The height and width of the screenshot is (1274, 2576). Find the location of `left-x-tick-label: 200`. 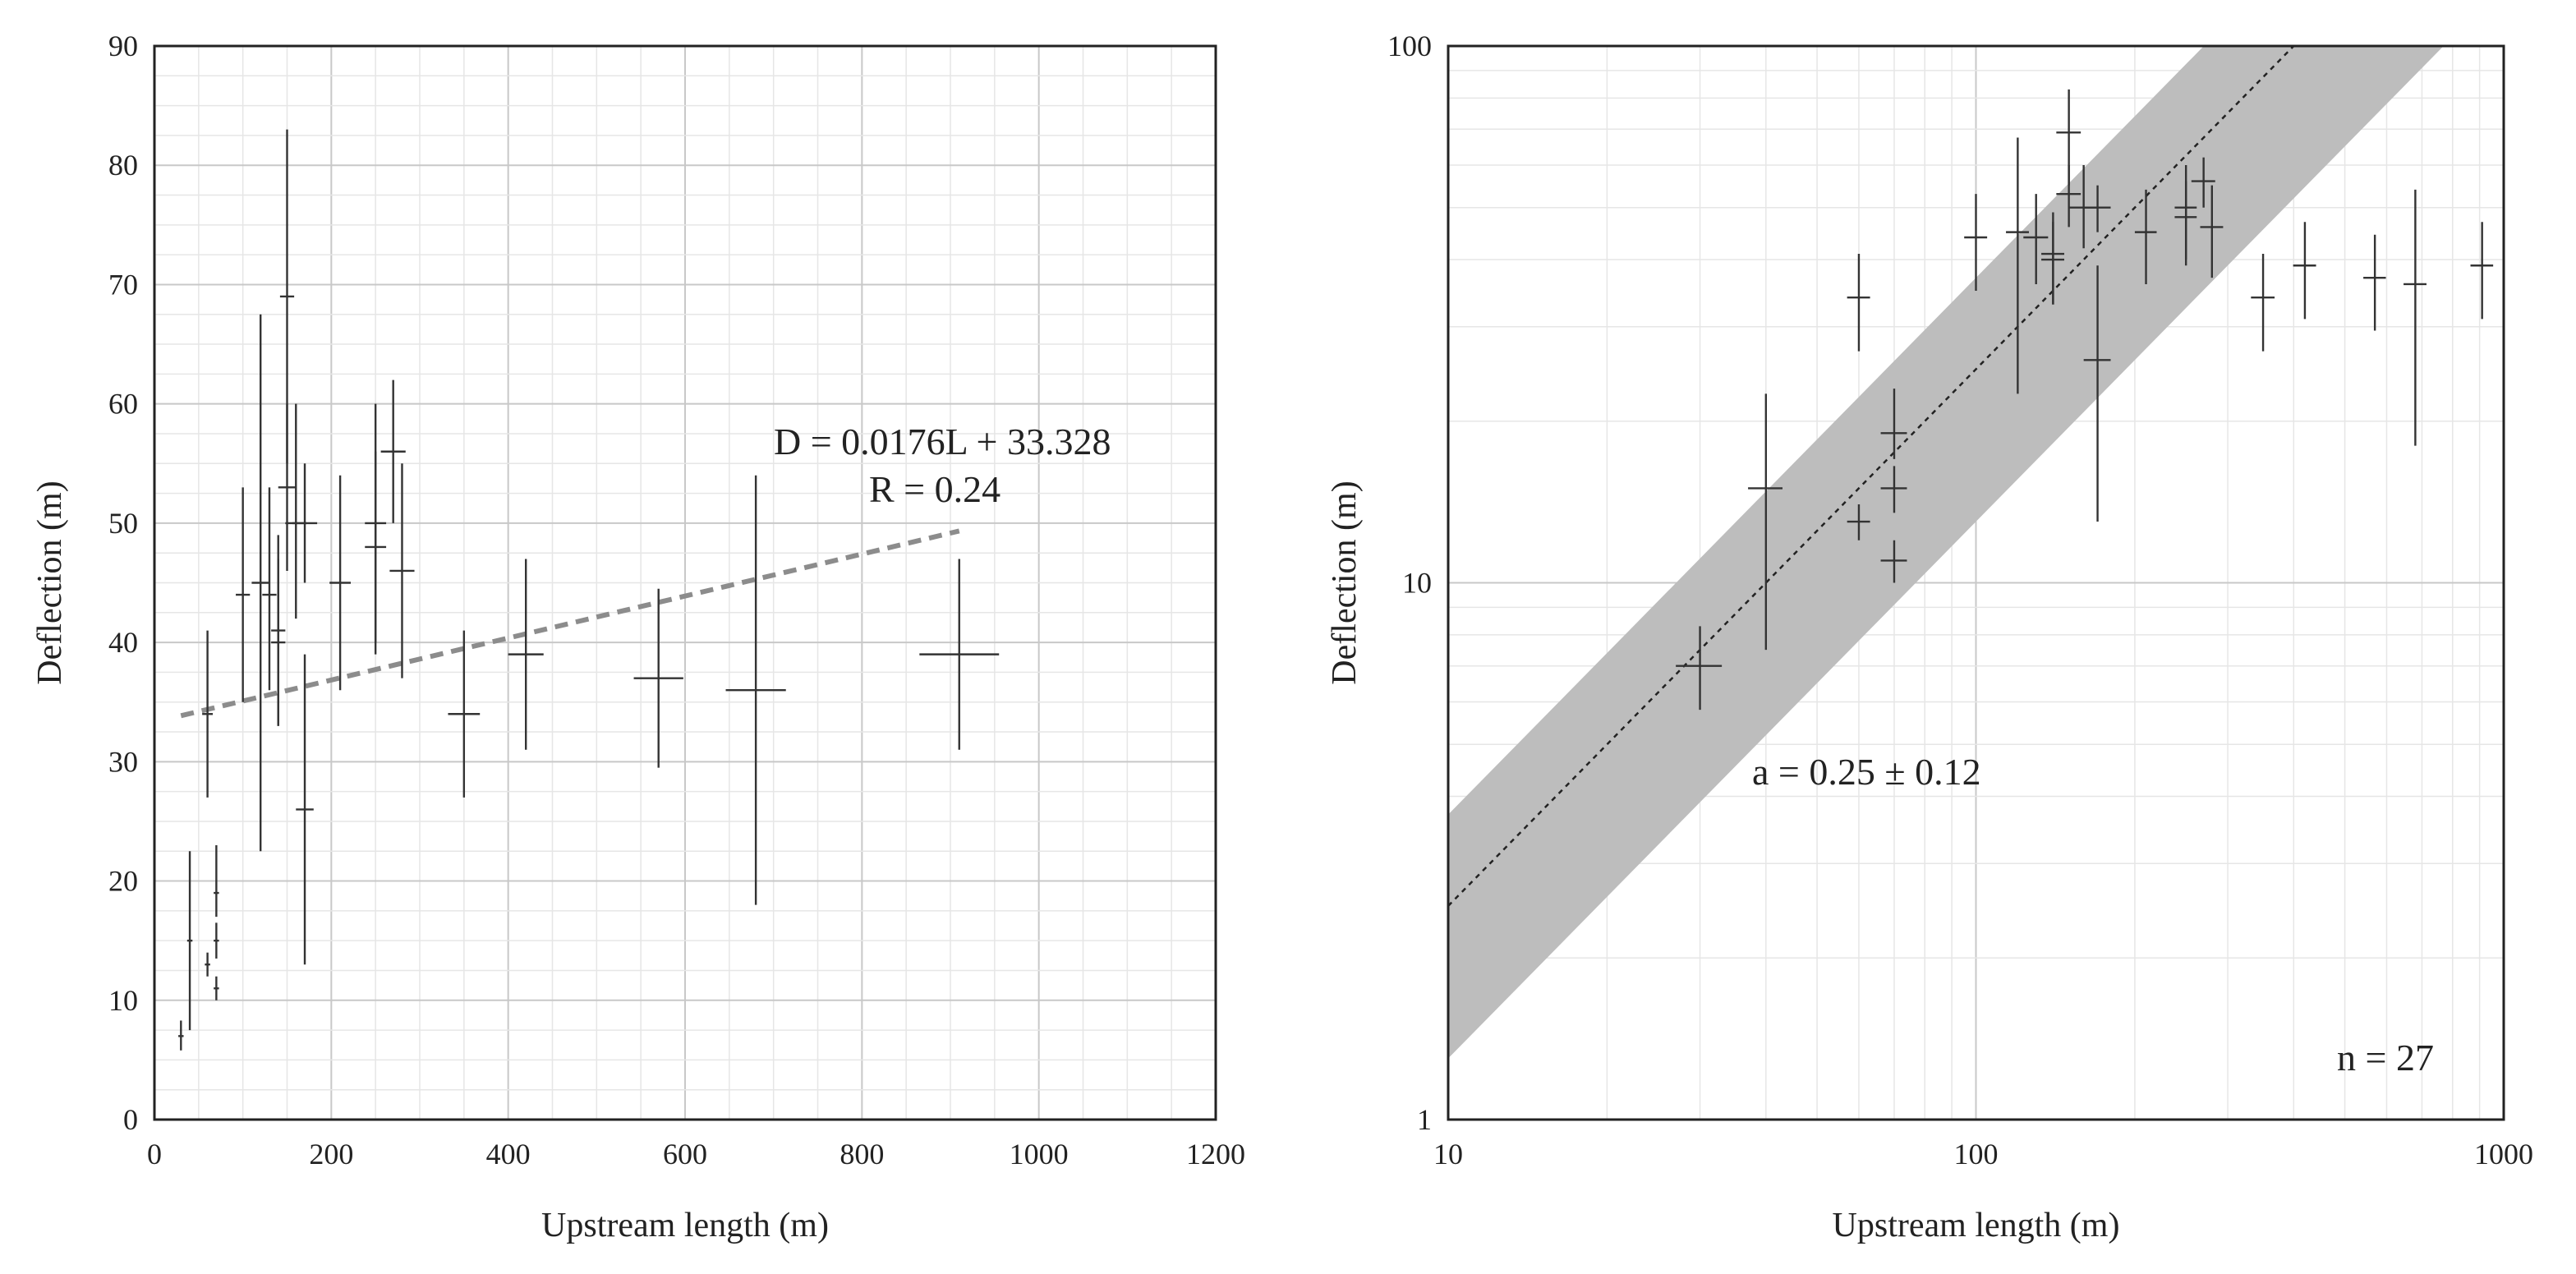

left-x-tick-label: 200 is located at coordinates (331, 1154).